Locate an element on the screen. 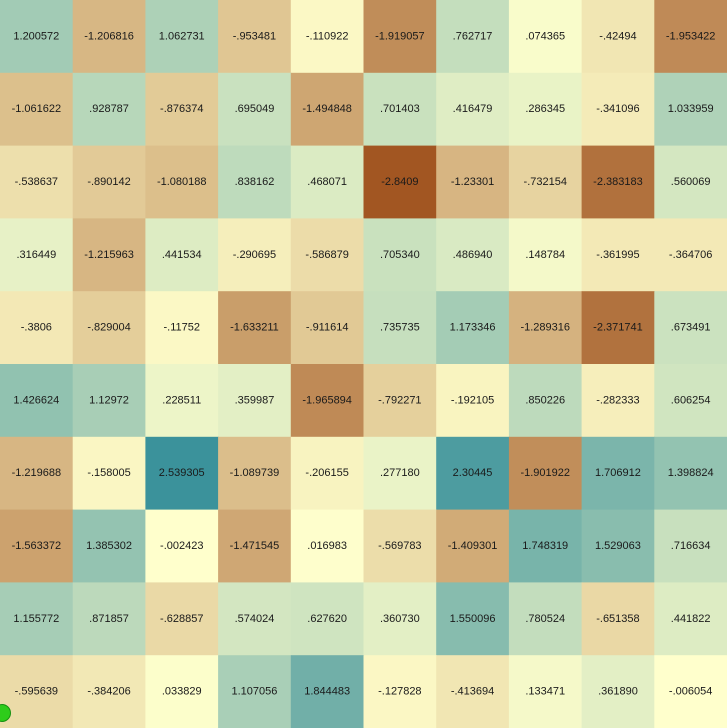  heatmap-cell-label-r1-c8: -.341096 is located at coordinates (617, 109).